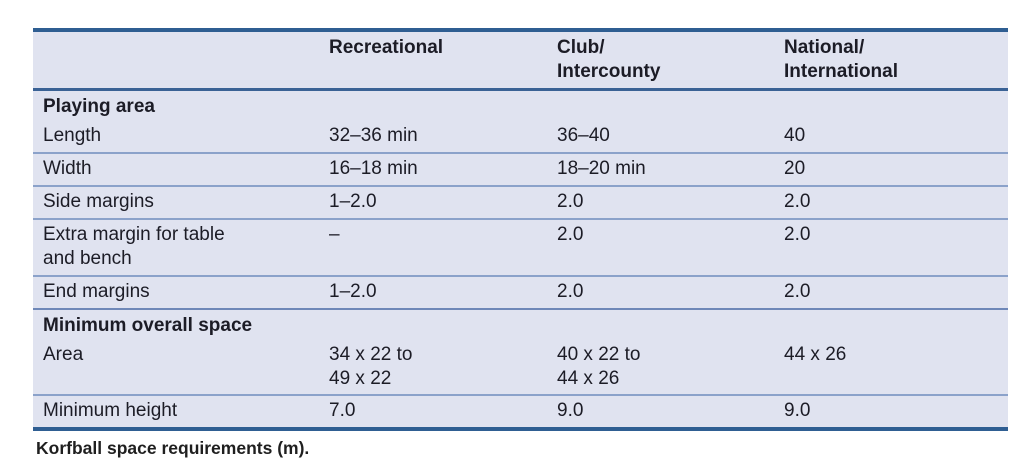 The image size is (1024, 472). I want to click on cell-minimum-height-national: 9.0, so click(797, 411).